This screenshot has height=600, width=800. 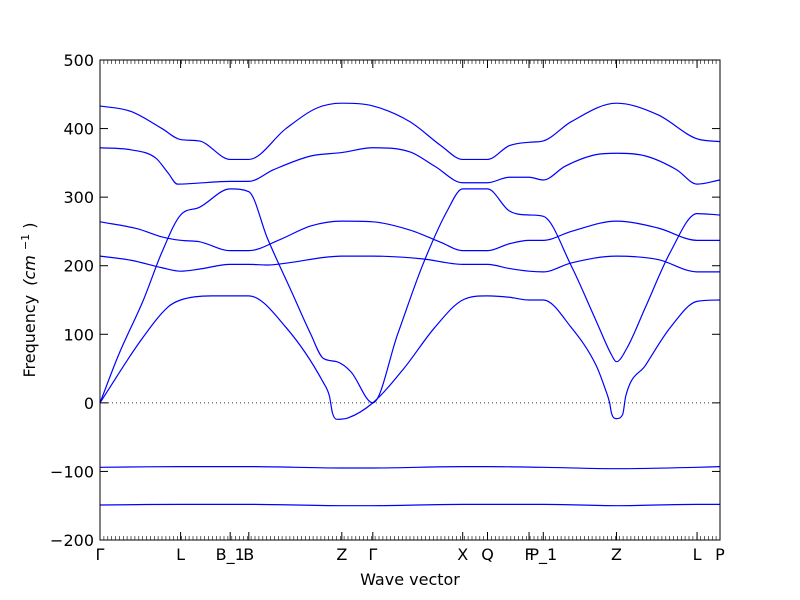 I want to click on x-tick-label: B_1, so click(x=230, y=555).